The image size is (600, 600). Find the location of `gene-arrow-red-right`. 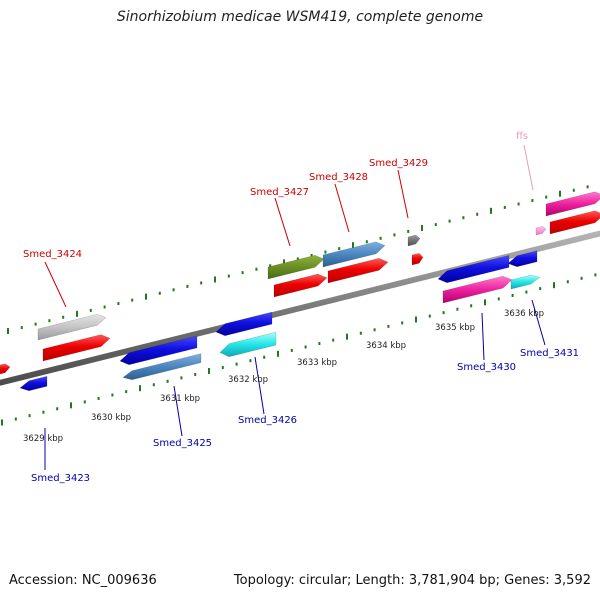

gene-arrow-red-right is located at coordinates (574, 222).